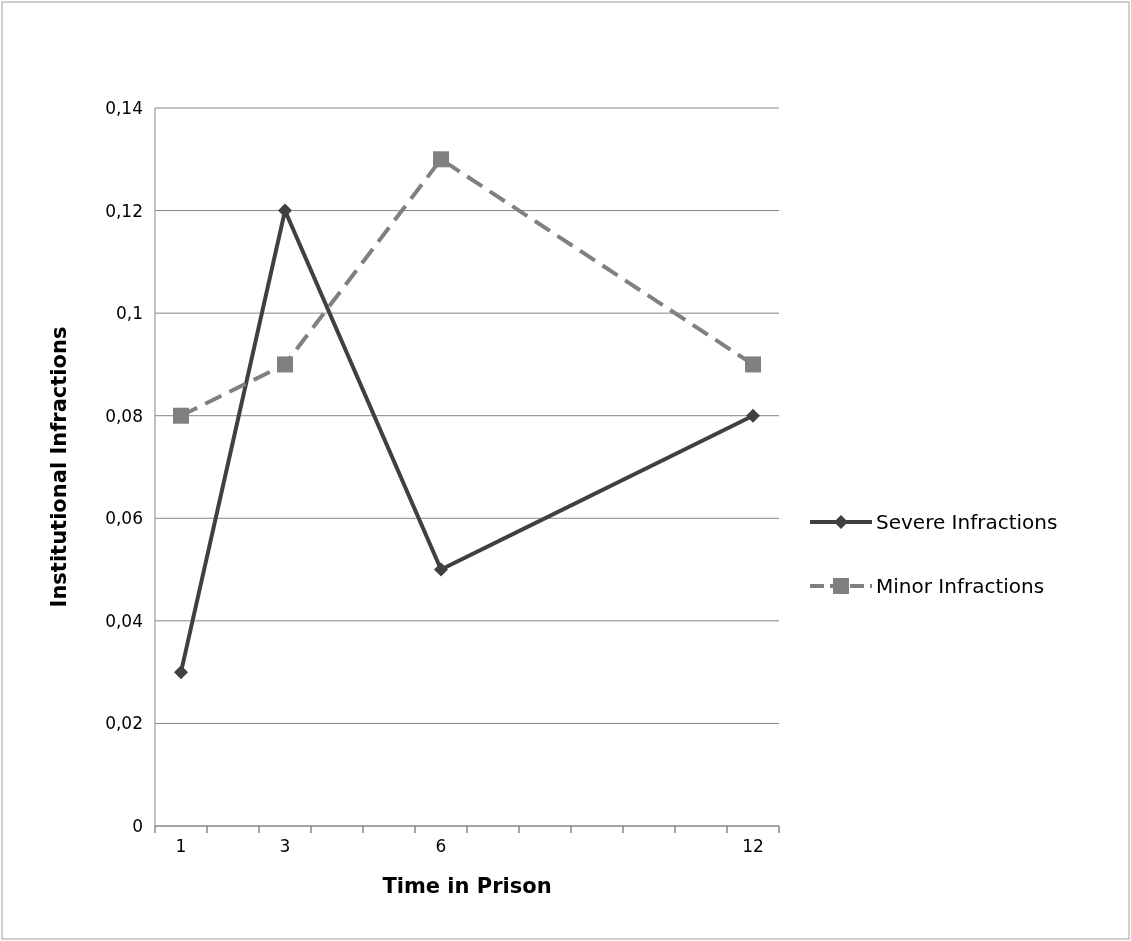 The width and height of the screenshot is (1131, 941). What do you see at coordinates (124, 620) in the screenshot?
I see `y-tick-label: 0,04` at bounding box center [124, 620].